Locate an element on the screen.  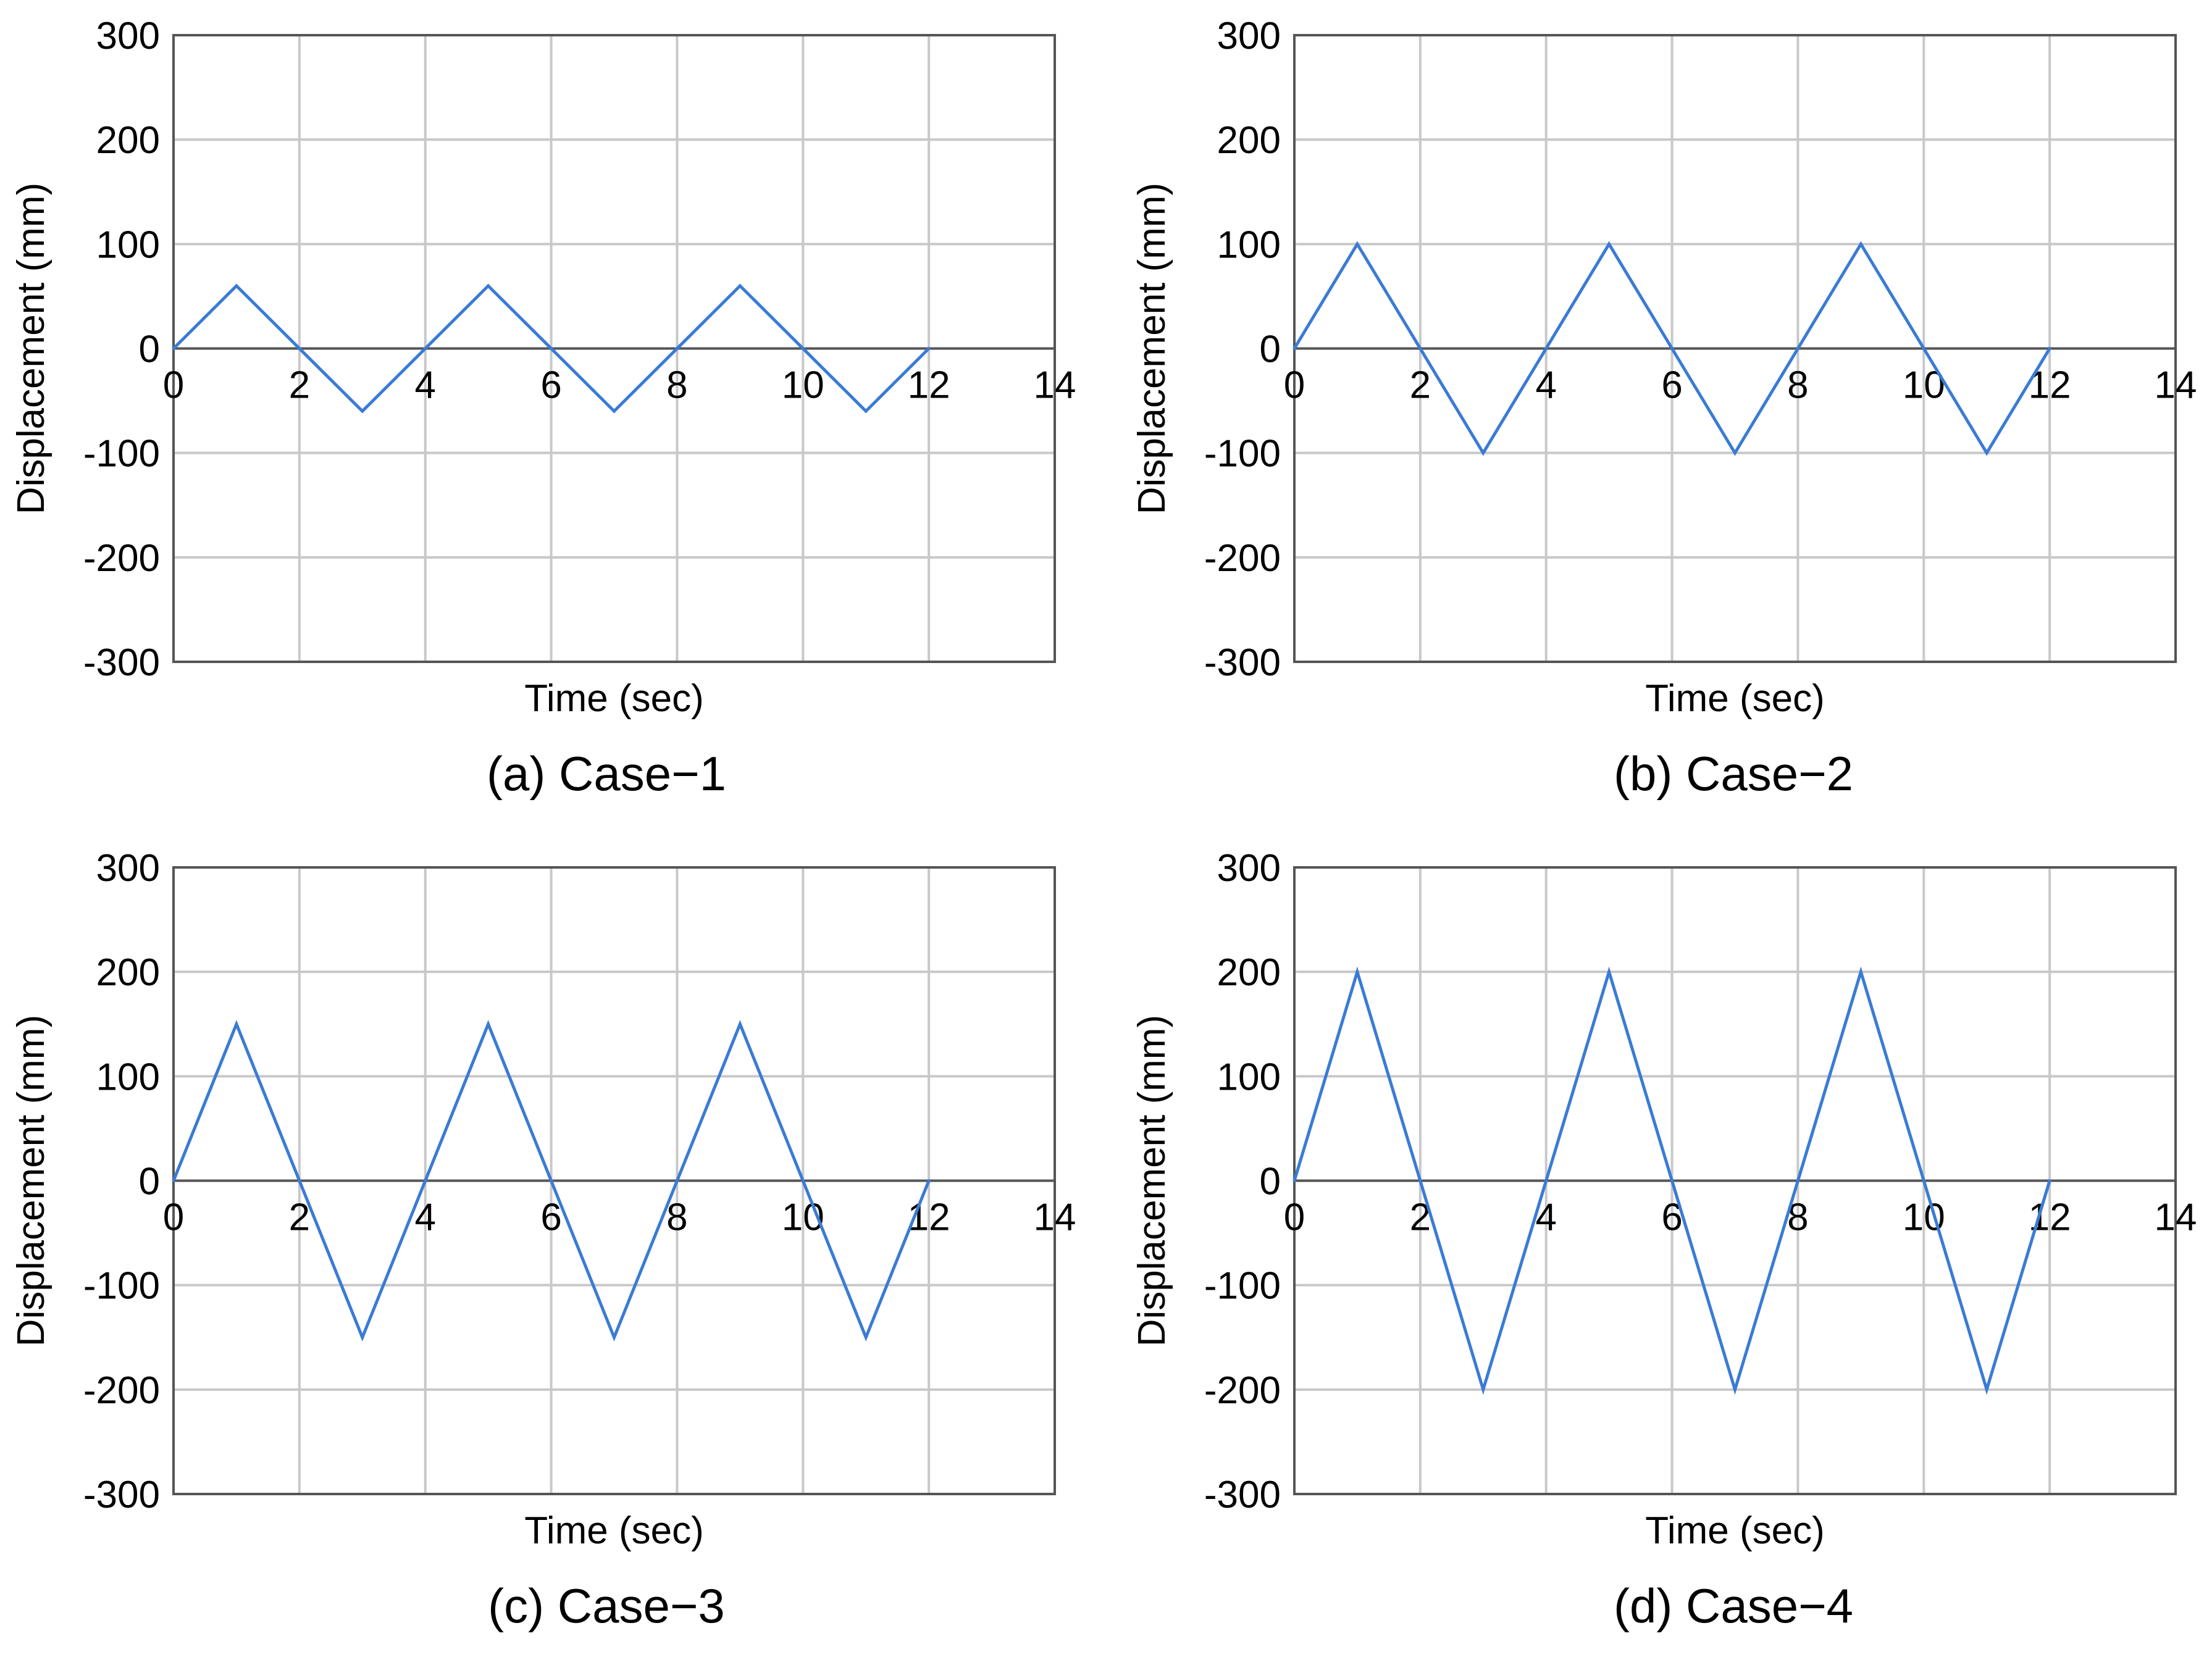
panel-caption: (d) Case−4 is located at coordinates (1733, 1606).